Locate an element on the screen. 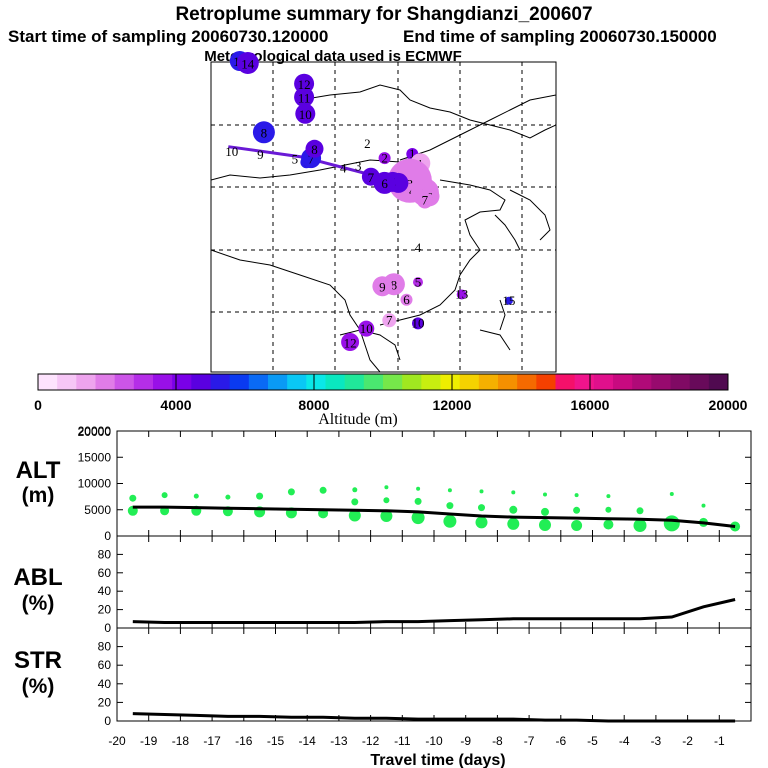 This screenshot has width=768, height=768. x-tick-label: -3 is located at coordinates (656, 741).